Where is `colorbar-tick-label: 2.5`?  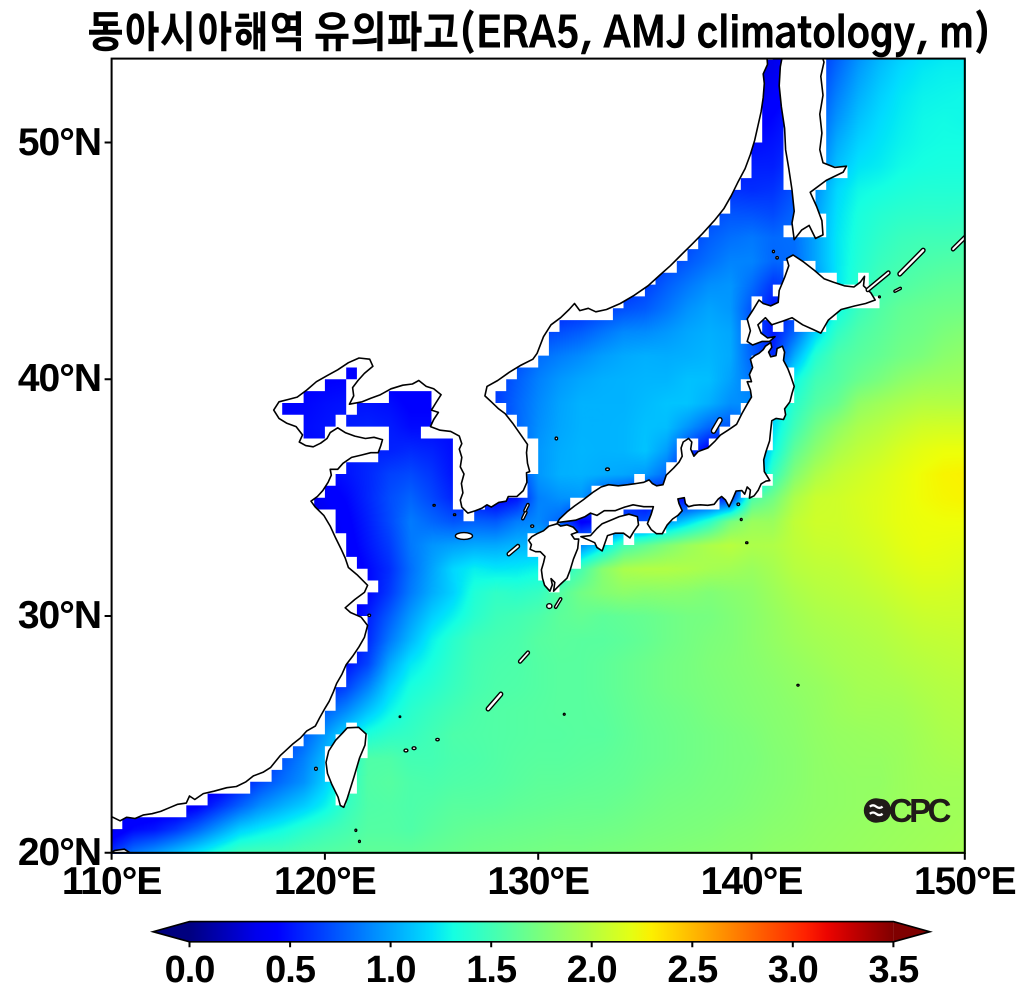 colorbar-tick-label: 2.5 is located at coordinates (692, 970).